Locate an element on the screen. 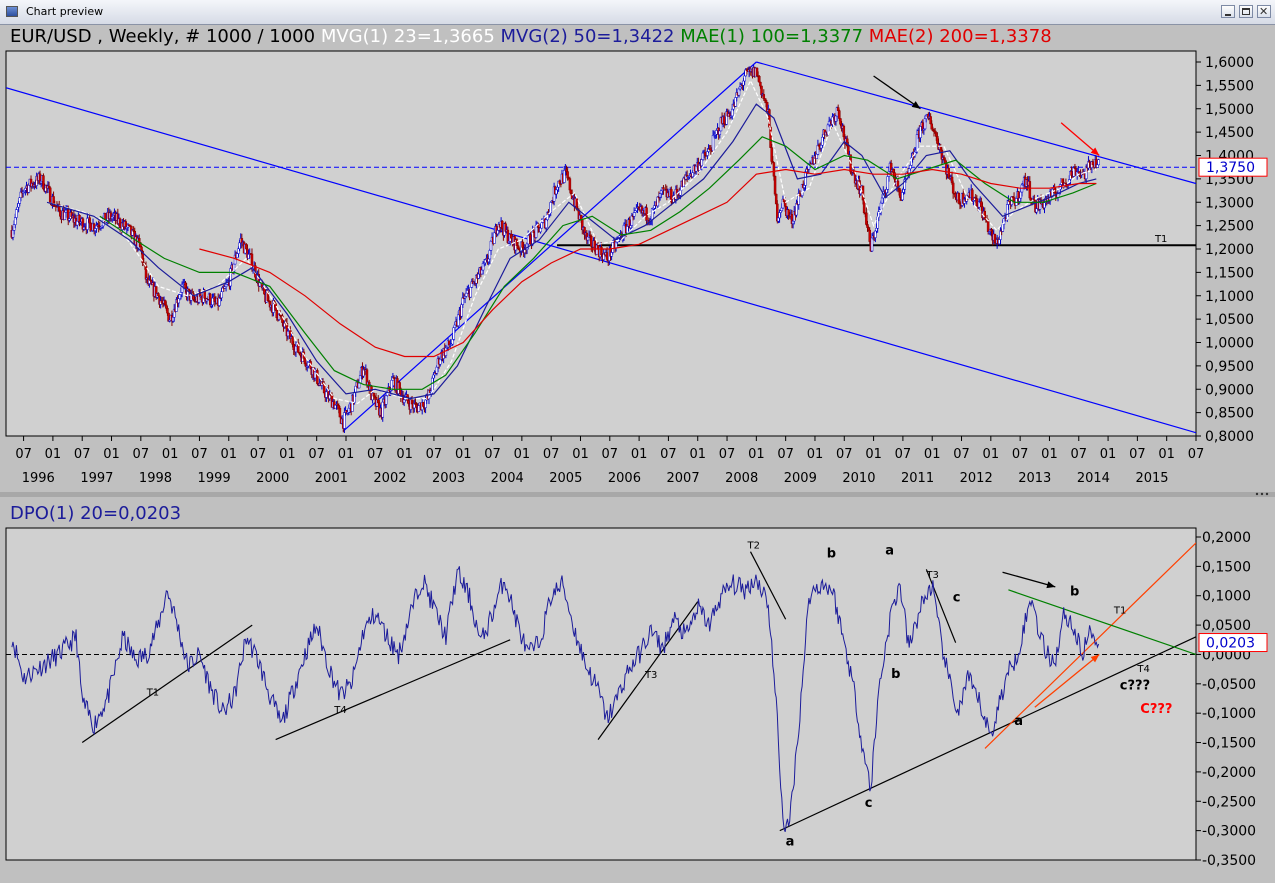 The width and height of the screenshot is (1275, 883). x-year-label: 2014 is located at coordinates (1093, 478).